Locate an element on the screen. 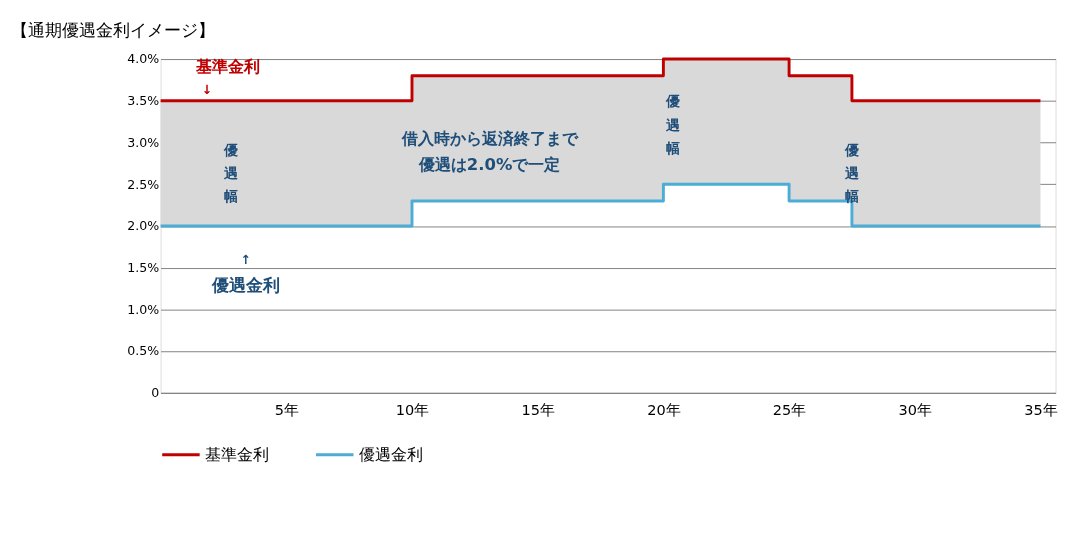  x-tick-label: 15年 is located at coordinates (538, 409).